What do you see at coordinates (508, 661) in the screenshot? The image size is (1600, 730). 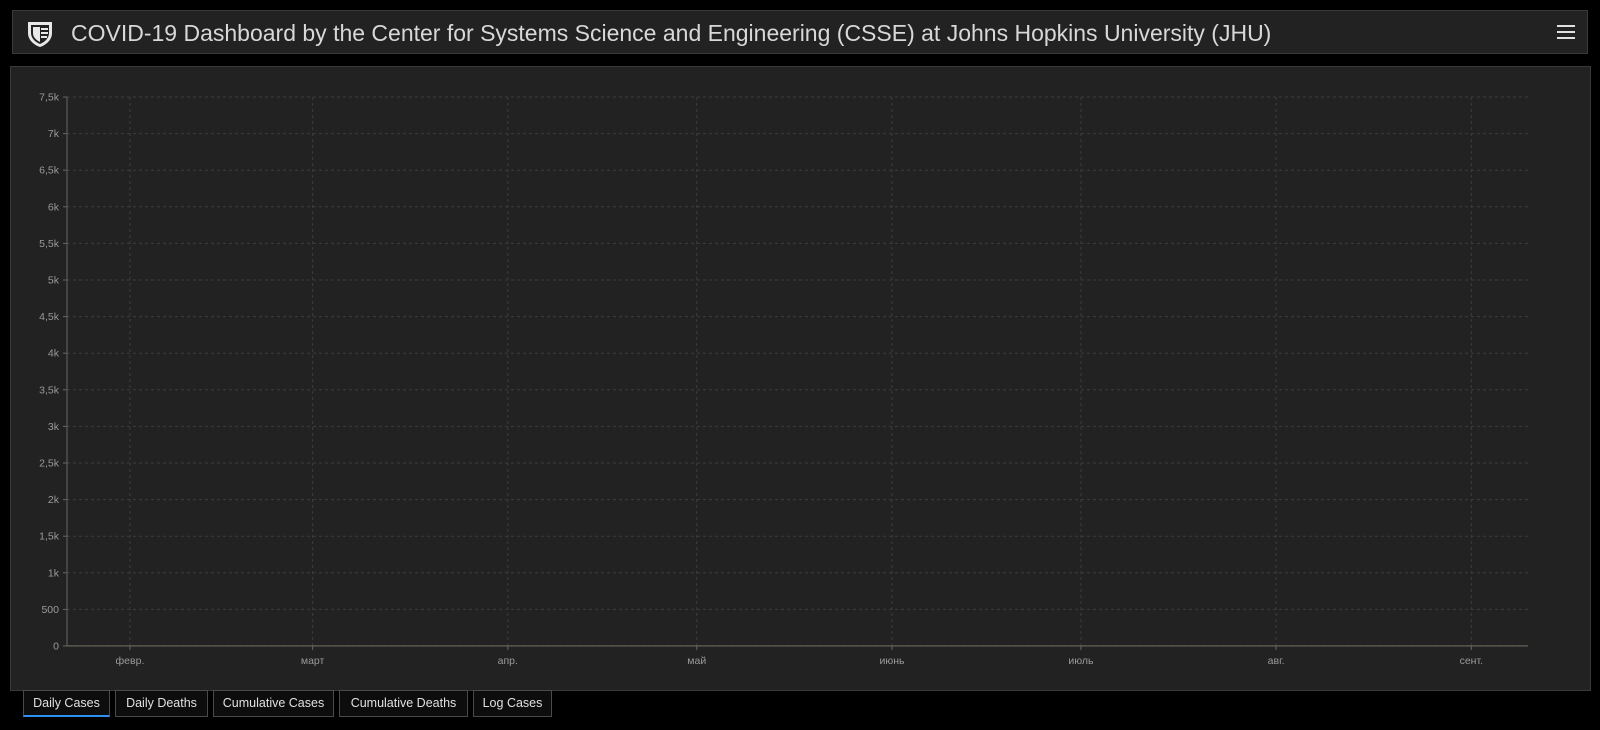 I see `x-tick-label: апр.` at bounding box center [508, 661].